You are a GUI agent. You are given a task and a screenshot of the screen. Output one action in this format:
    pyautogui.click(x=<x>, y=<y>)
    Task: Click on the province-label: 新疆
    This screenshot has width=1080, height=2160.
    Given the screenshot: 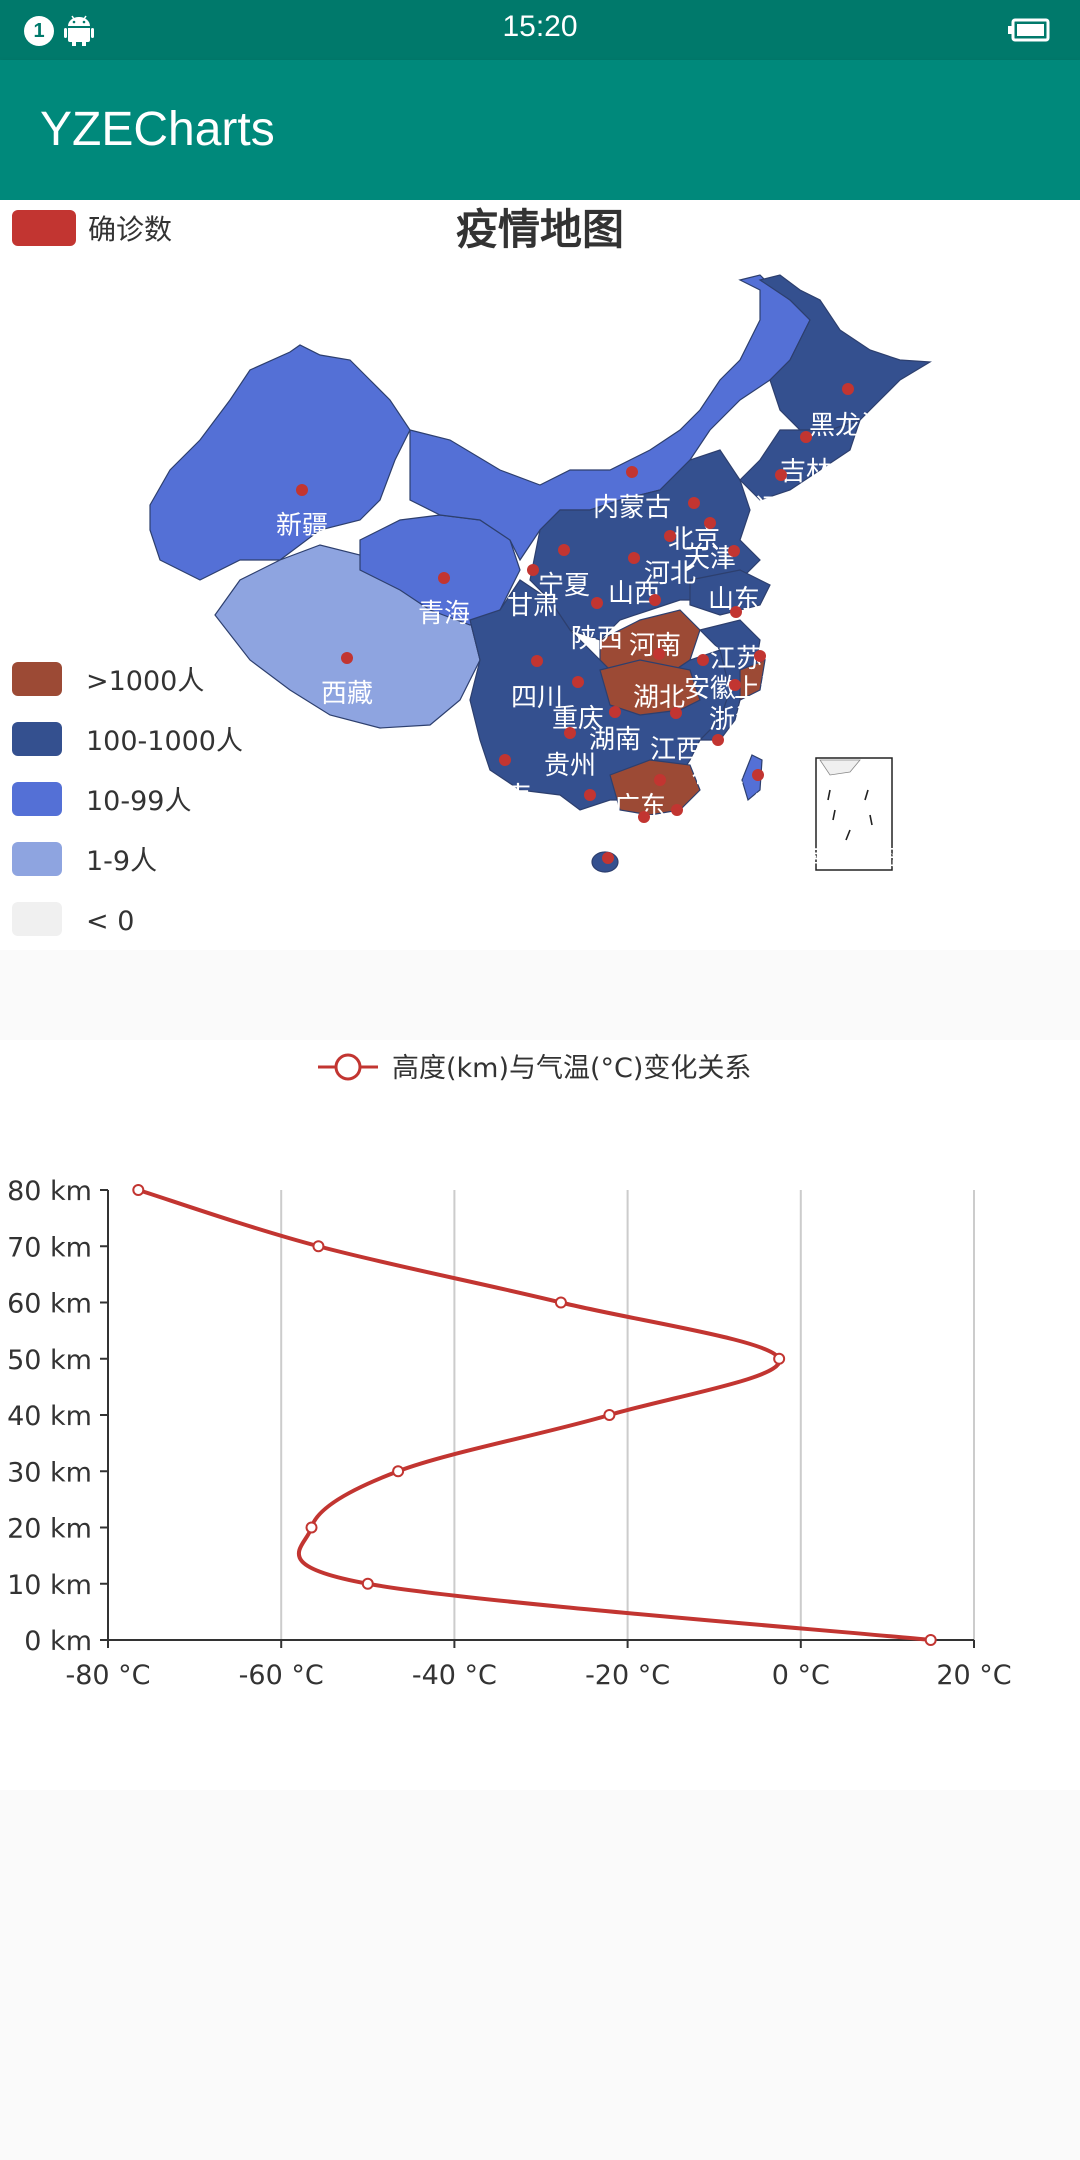 What is the action you would take?
    pyautogui.click(x=302, y=526)
    